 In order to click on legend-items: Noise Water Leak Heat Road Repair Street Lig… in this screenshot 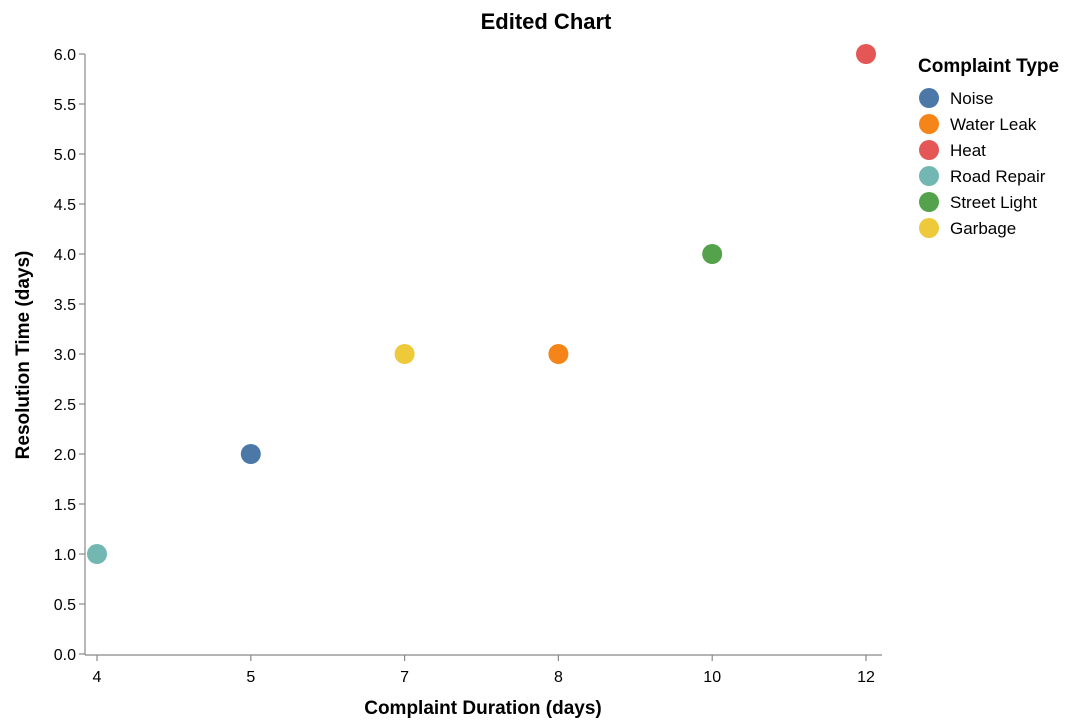, I will do `click(982, 163)`.